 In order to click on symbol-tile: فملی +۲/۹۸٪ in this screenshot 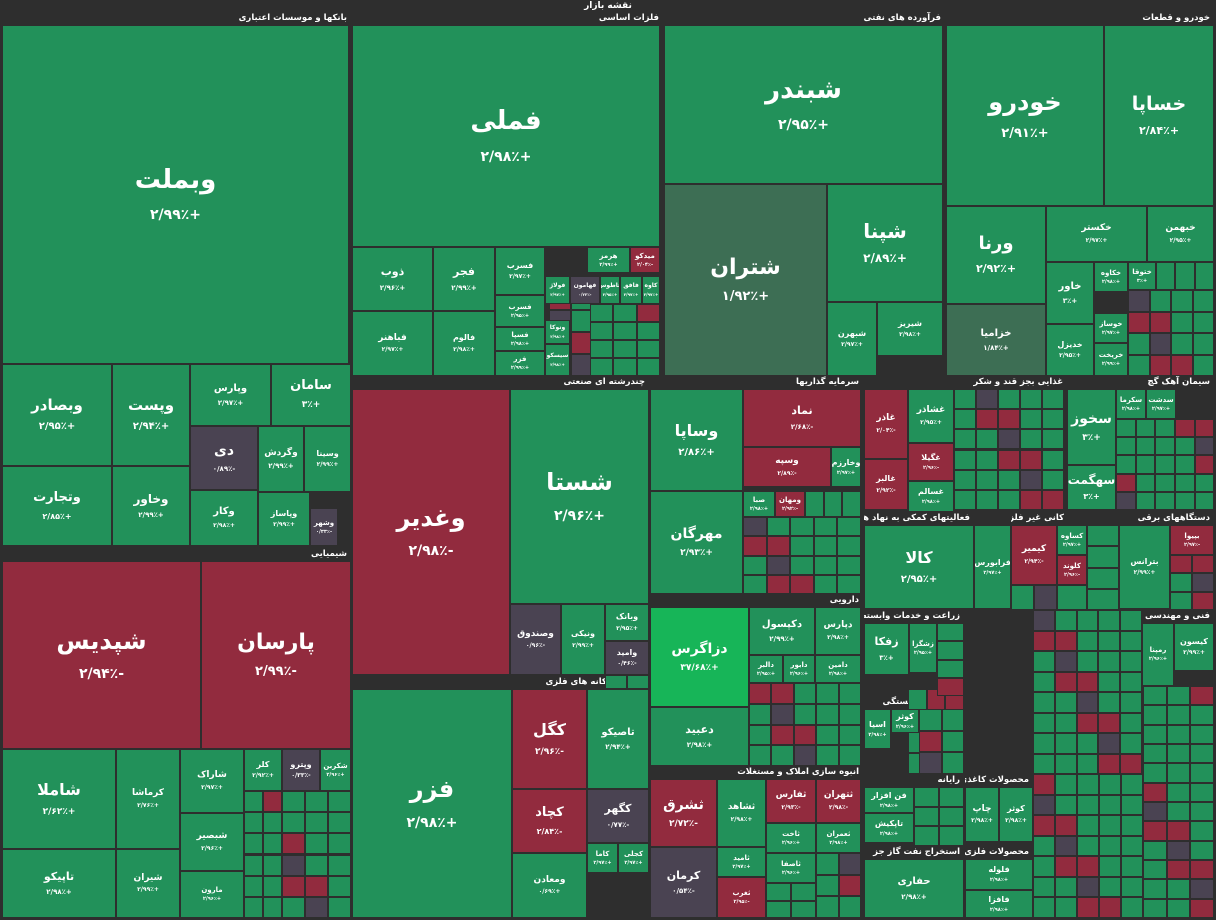, I will do `click(506, 136)`.